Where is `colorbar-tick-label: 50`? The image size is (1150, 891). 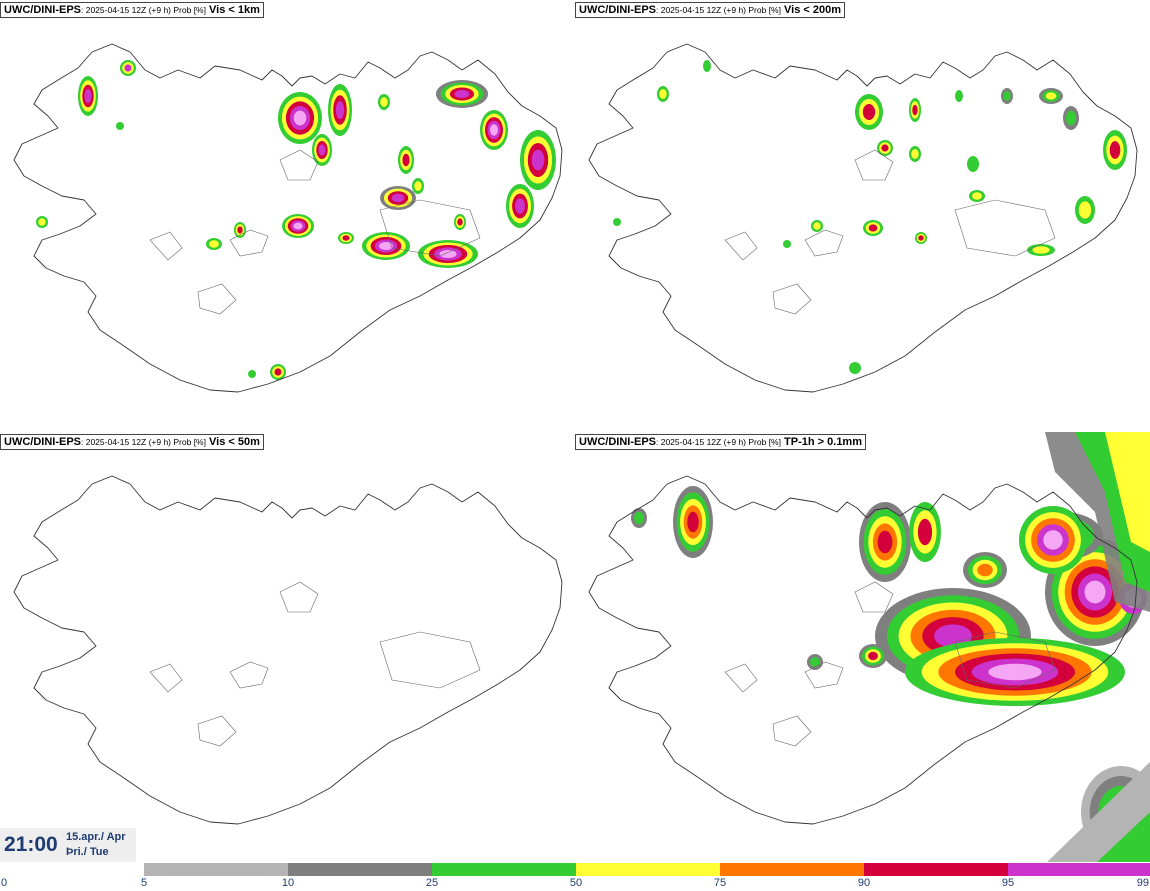
colorbar-tick-label: 50 is located at coordinates (576, 883).